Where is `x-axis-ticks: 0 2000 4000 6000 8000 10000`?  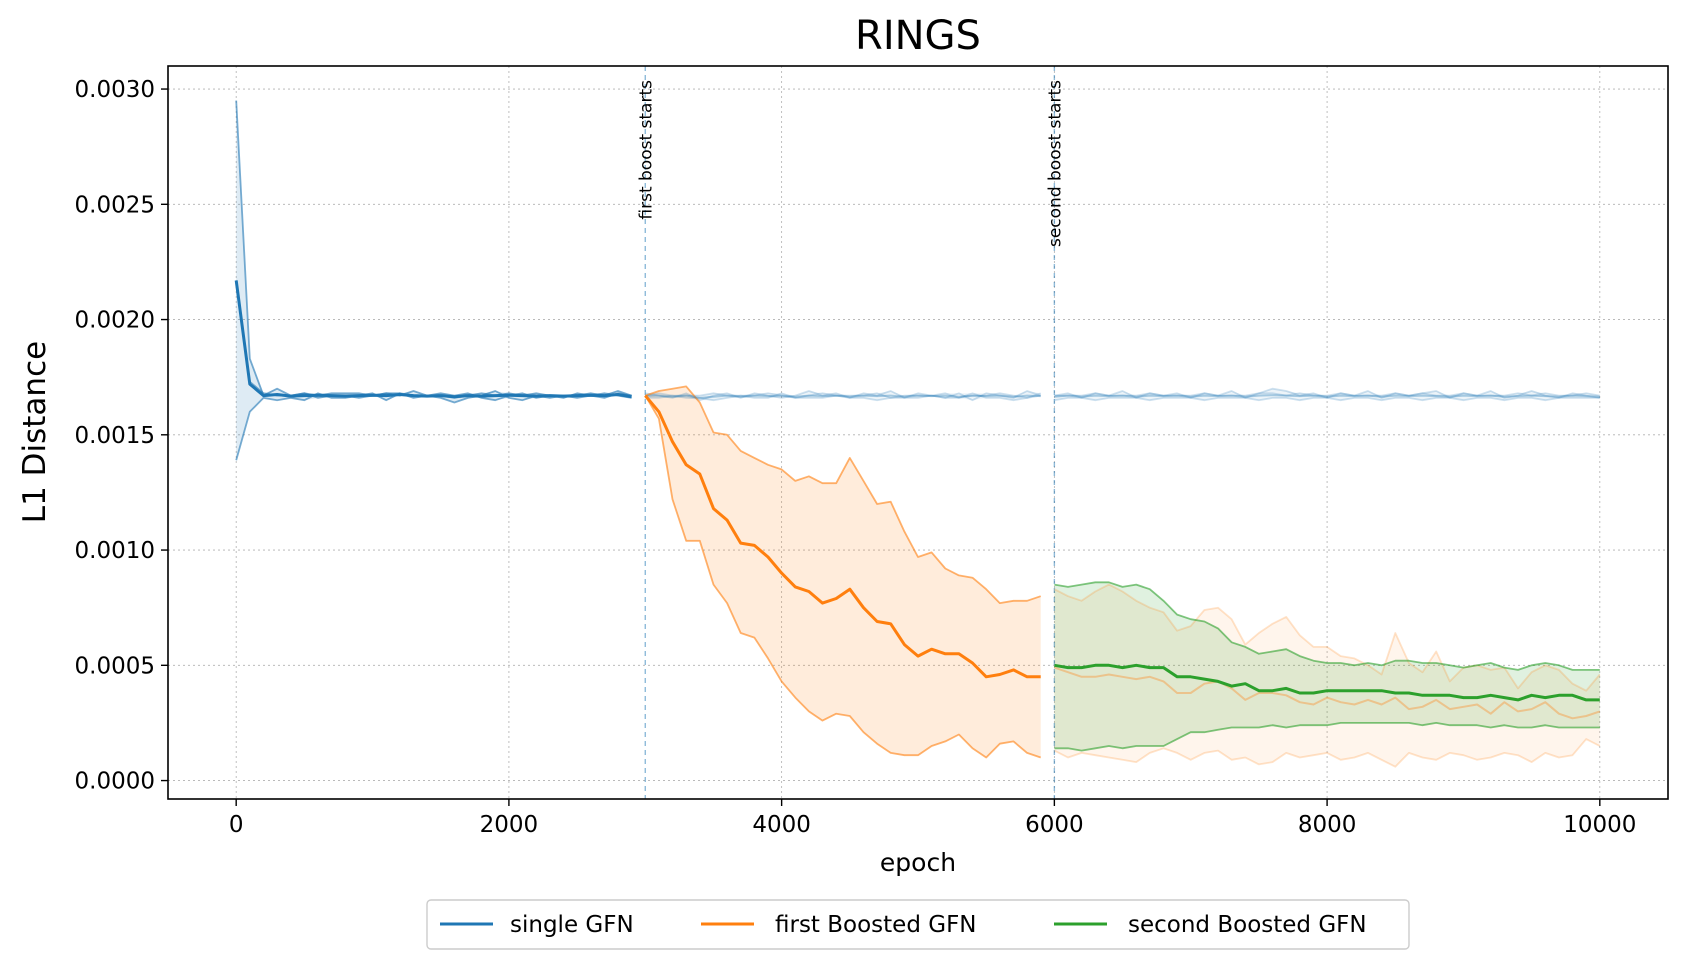 x-axis-ticks: 0 2000 4000 6000 8000 10000 is located at coordinates (932, 818).